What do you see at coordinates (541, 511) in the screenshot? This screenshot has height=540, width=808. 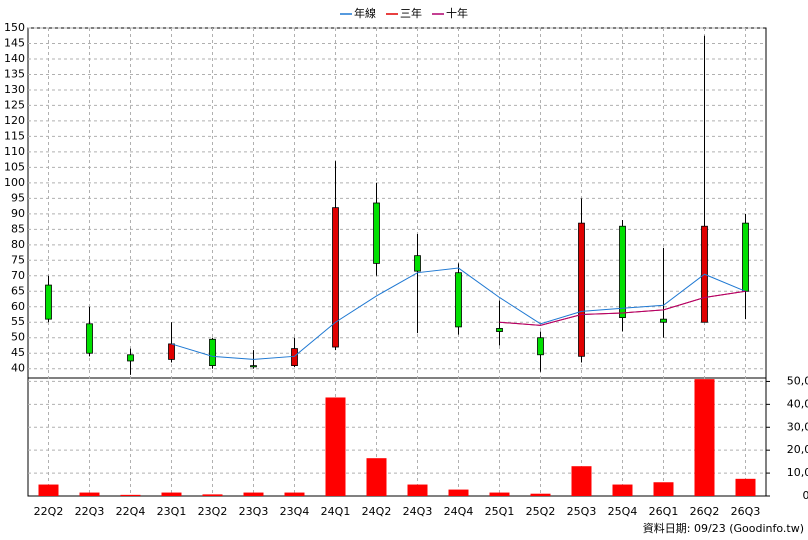 I see `x-tick-label: 25Q2` at bounding box center [541, 511].